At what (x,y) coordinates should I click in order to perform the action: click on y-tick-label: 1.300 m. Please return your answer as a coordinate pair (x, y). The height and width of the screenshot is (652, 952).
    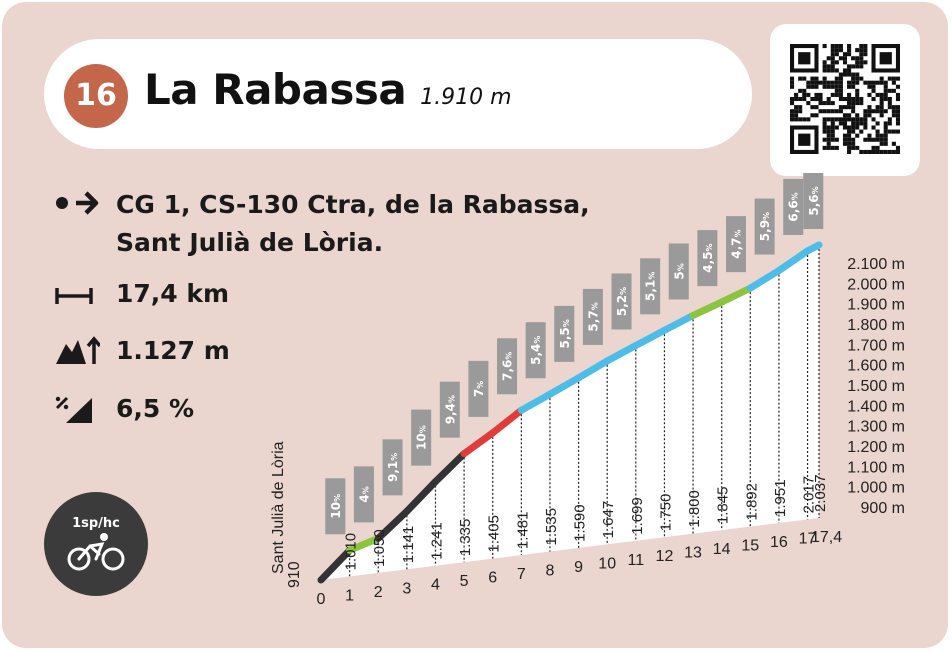
    Looking at the image, I should click on (876, 427).